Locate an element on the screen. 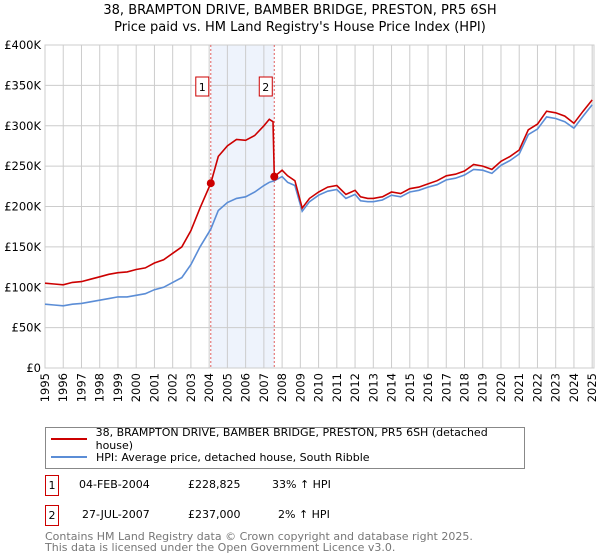 The width and height of the screenshot is (600, 560). x-tick-label: 2013 is located at coordinates (373, 387).